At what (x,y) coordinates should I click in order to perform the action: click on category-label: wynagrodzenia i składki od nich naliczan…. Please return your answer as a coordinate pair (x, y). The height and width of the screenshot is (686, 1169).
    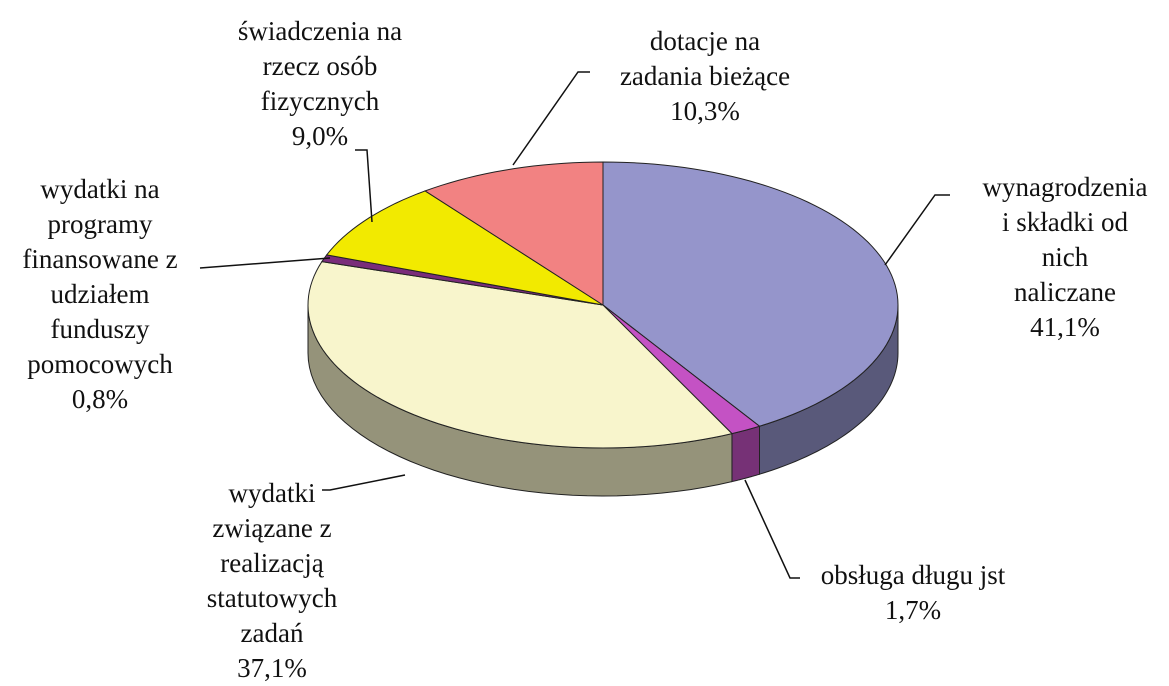
    Looking at the image, I should click on (1065, 239).